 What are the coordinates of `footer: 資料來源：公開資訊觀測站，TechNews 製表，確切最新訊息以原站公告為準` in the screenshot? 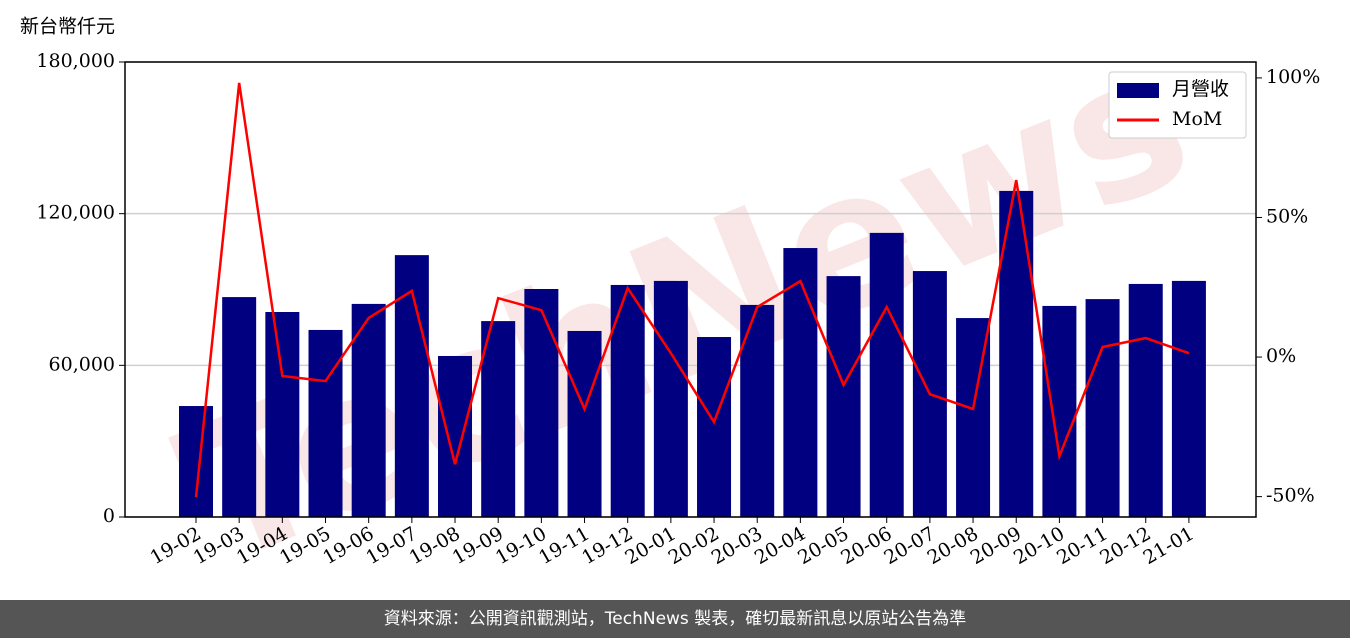 It's located at (675, 619).